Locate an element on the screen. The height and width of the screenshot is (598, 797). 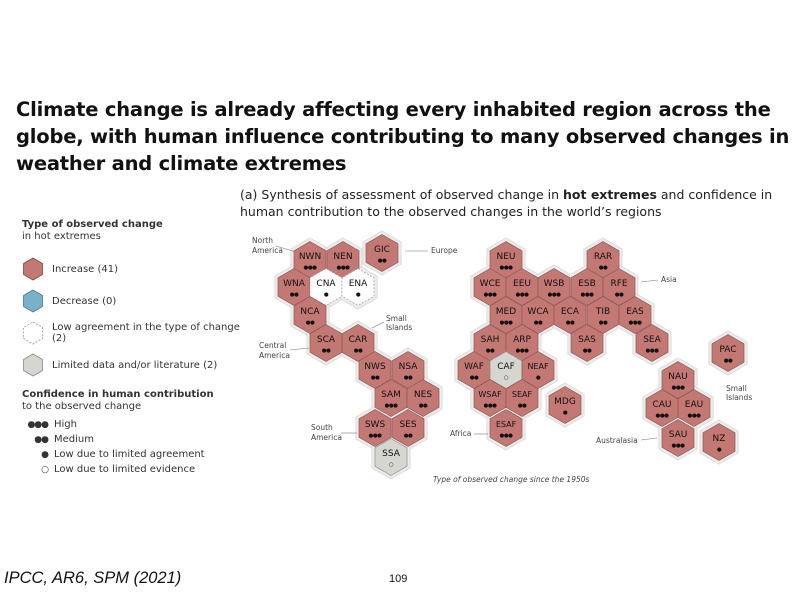
region-code: MDG is located at coordinates (565, 402).